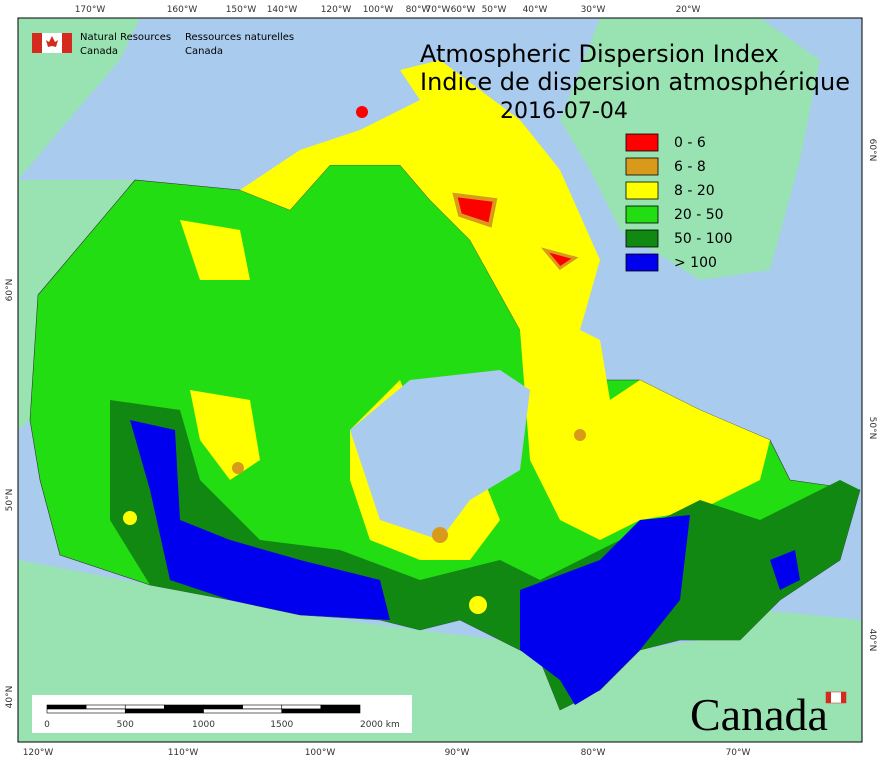  I want to click on date: 2016-07-04, so click(564, 111).